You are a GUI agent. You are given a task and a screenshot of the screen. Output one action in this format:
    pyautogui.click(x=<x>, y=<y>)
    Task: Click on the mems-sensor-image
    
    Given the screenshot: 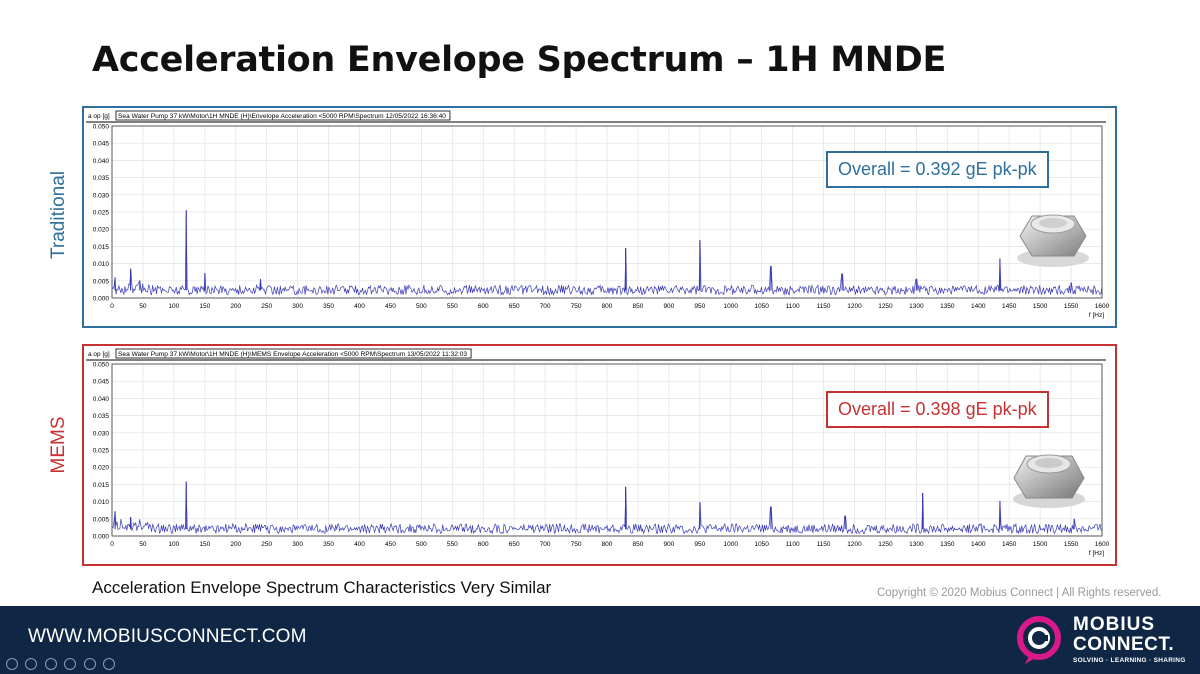 What is the action you would take?
    pyautogui.click(x=1049, y=481)
    